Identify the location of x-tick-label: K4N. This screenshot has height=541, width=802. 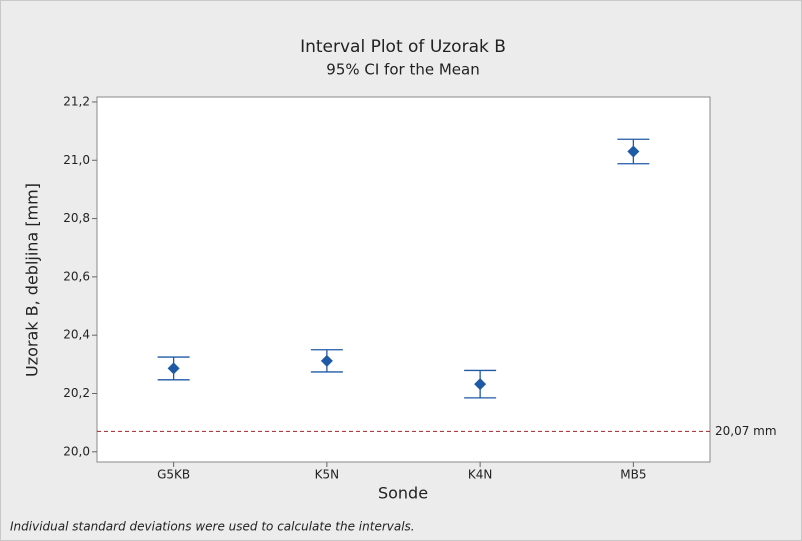
(480, 475).